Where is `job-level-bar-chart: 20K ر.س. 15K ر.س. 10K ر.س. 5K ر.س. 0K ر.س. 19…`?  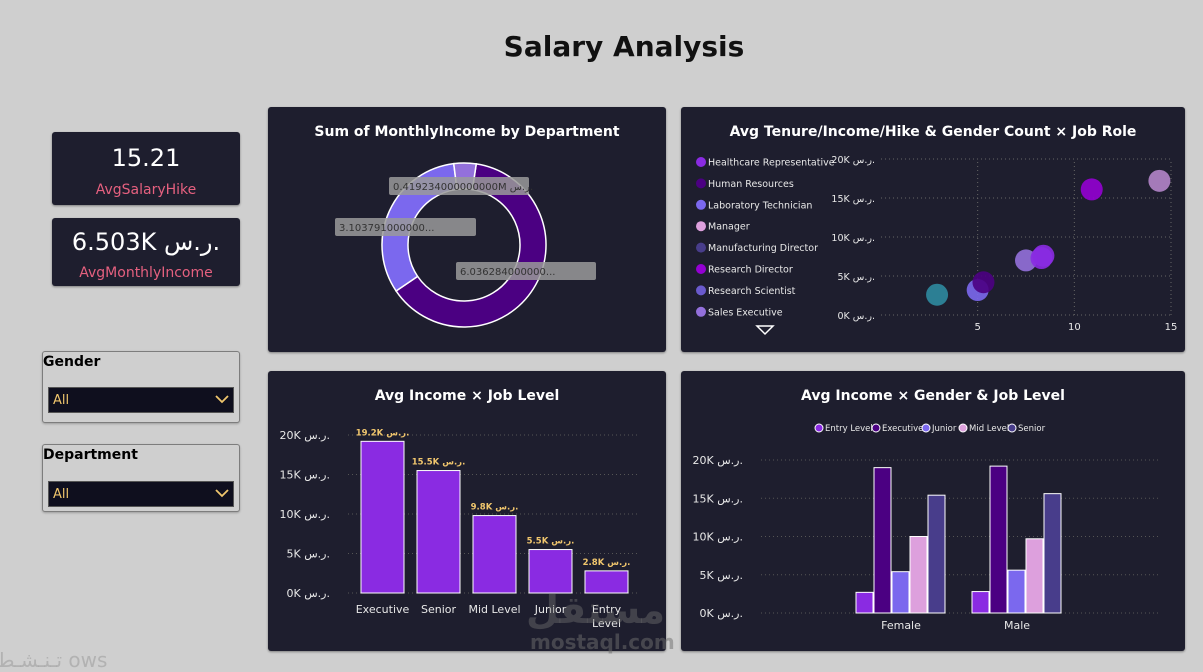 job-level-bar-chart: 20K ر.س. 15K ر.س. 10K ر.س. 5K ر.س. 0K ر.س. 19… is located at coordinates (459, 529).